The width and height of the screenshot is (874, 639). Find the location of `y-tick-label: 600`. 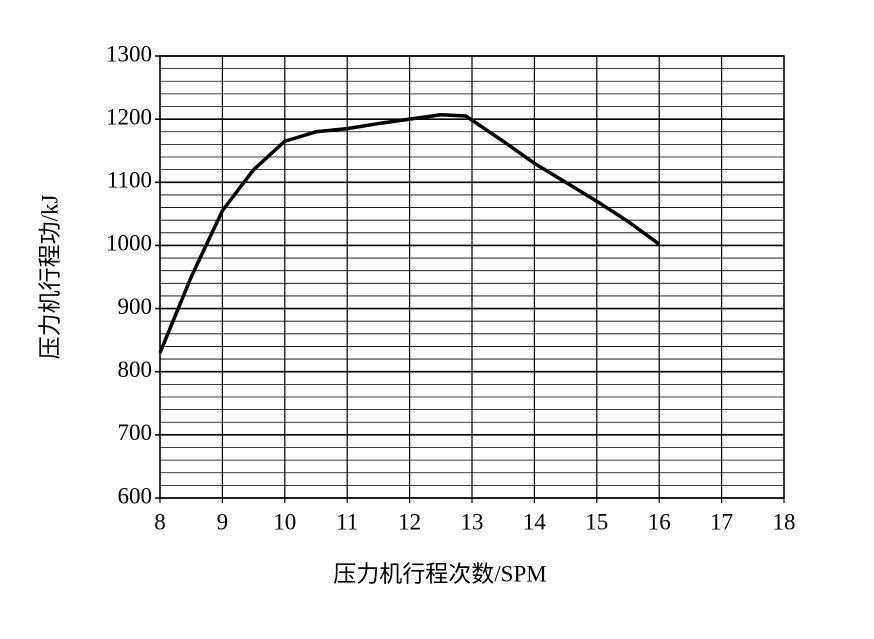

y-tick-label: 600 is located at coordinates (135, 495).